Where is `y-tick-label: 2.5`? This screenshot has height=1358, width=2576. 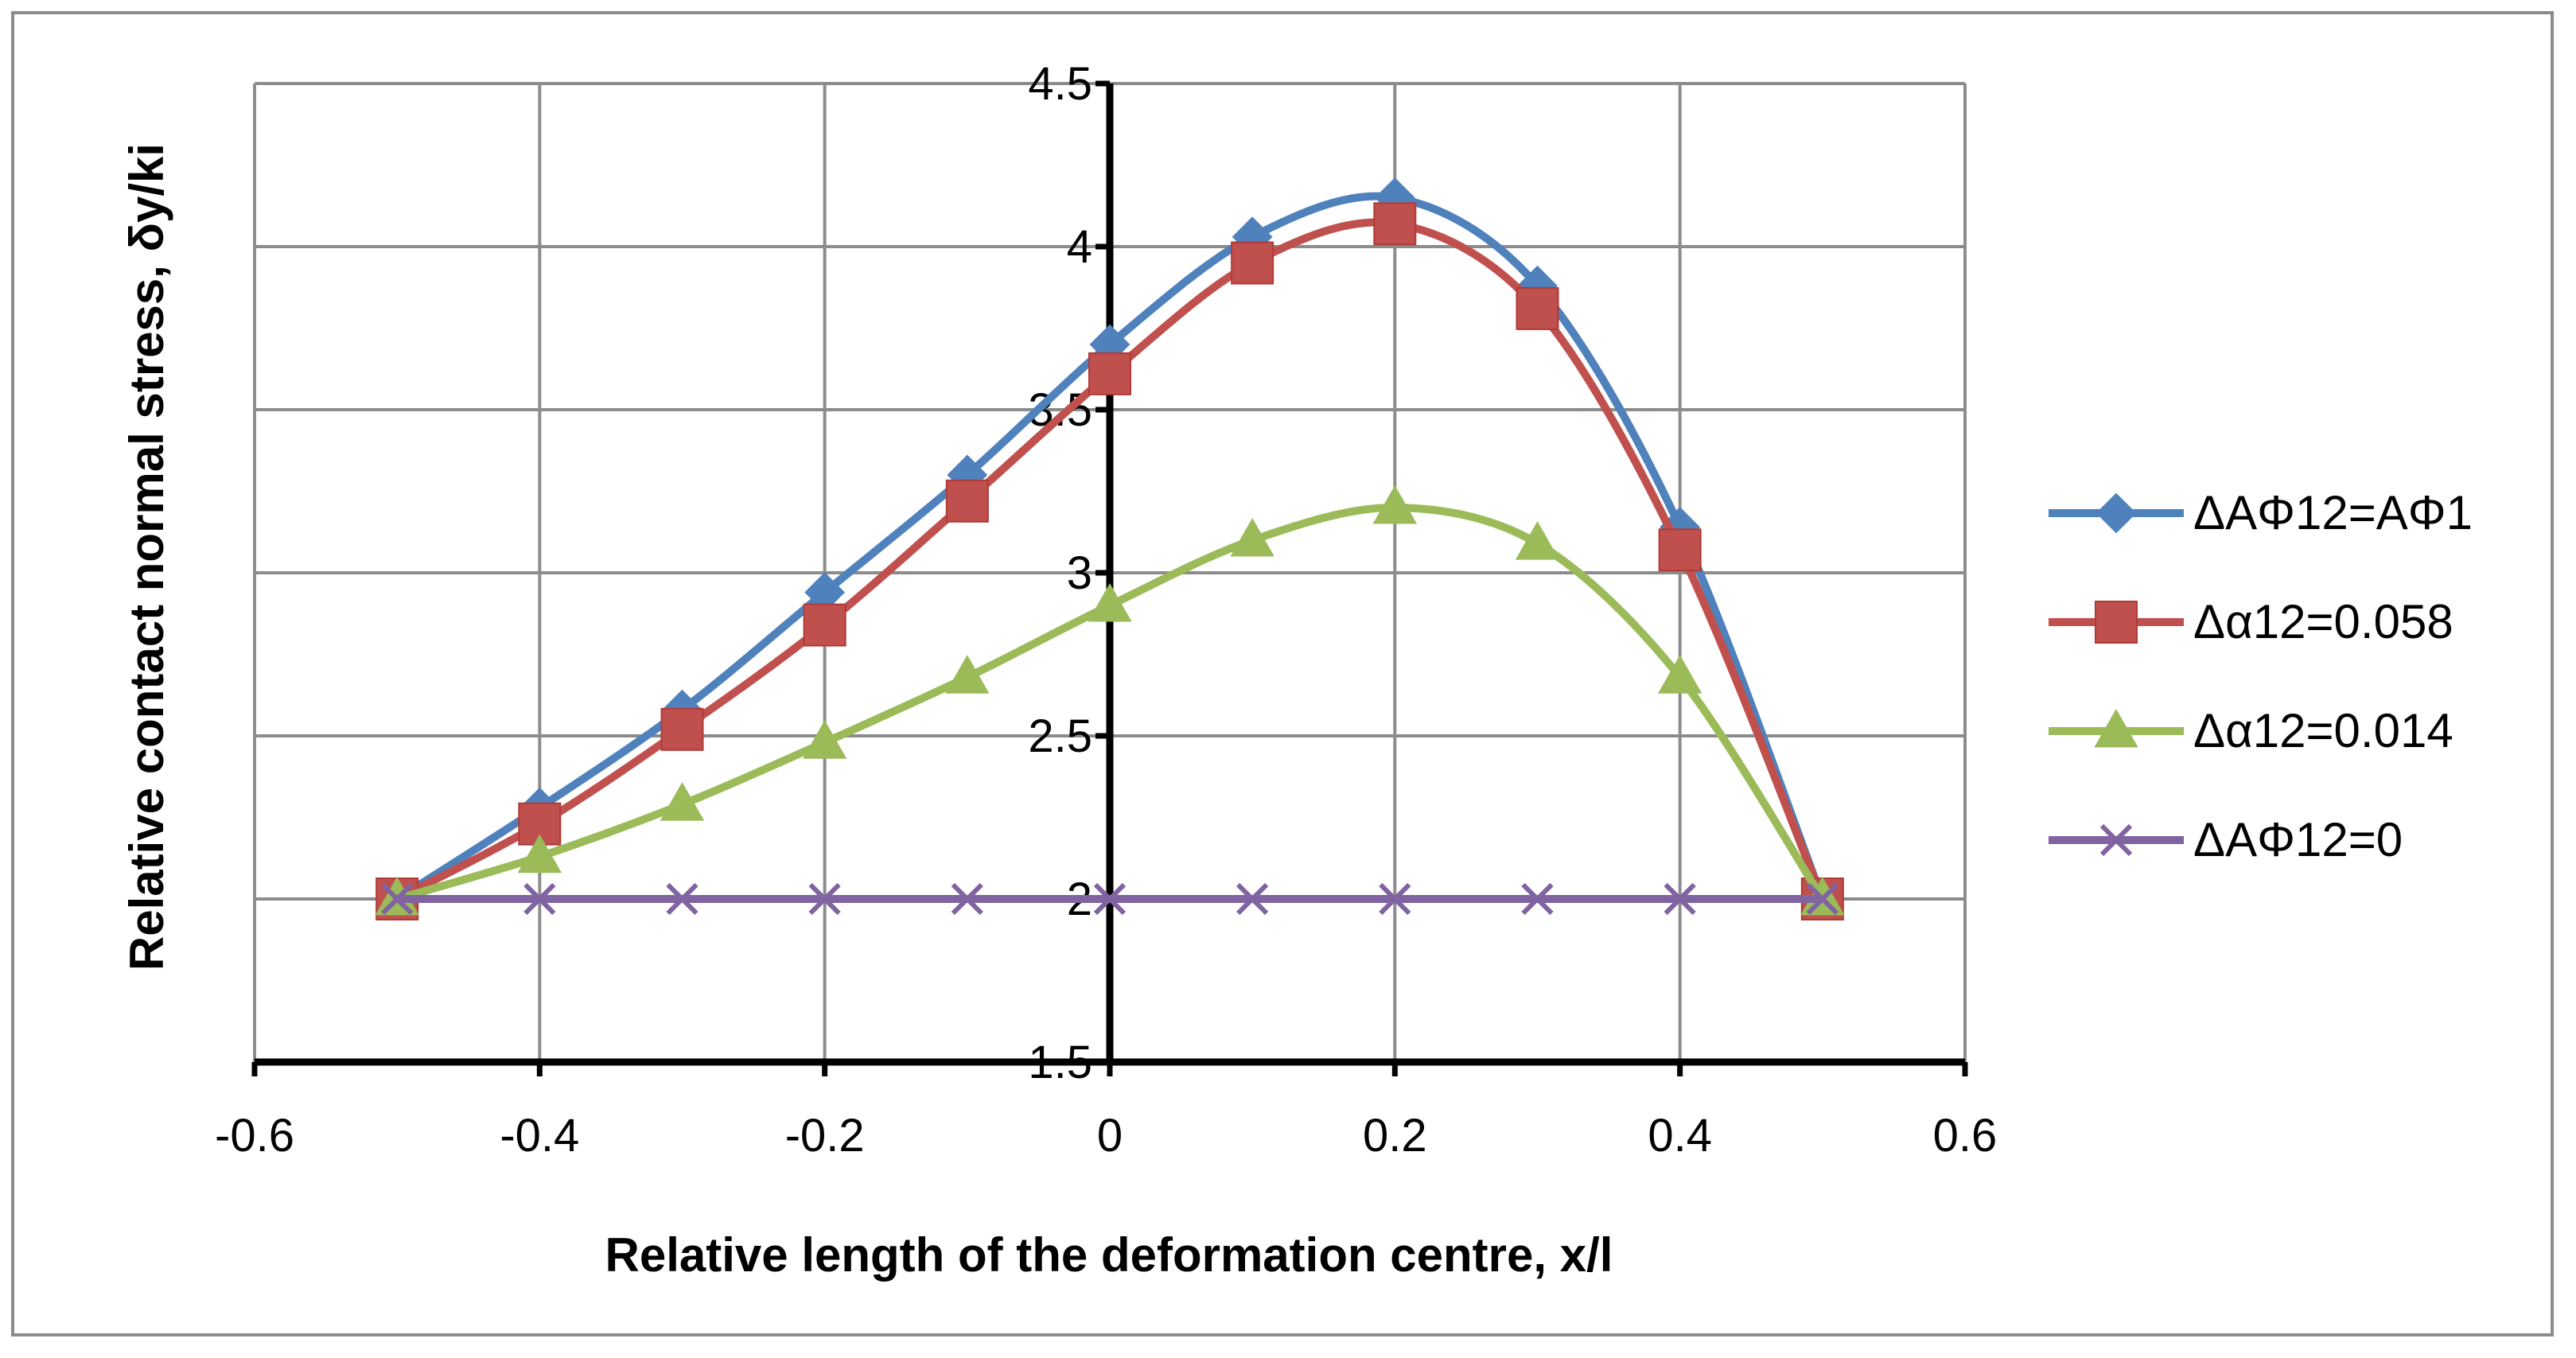 y-tick-label: 2.5 is located at coordinates (1060, 736).